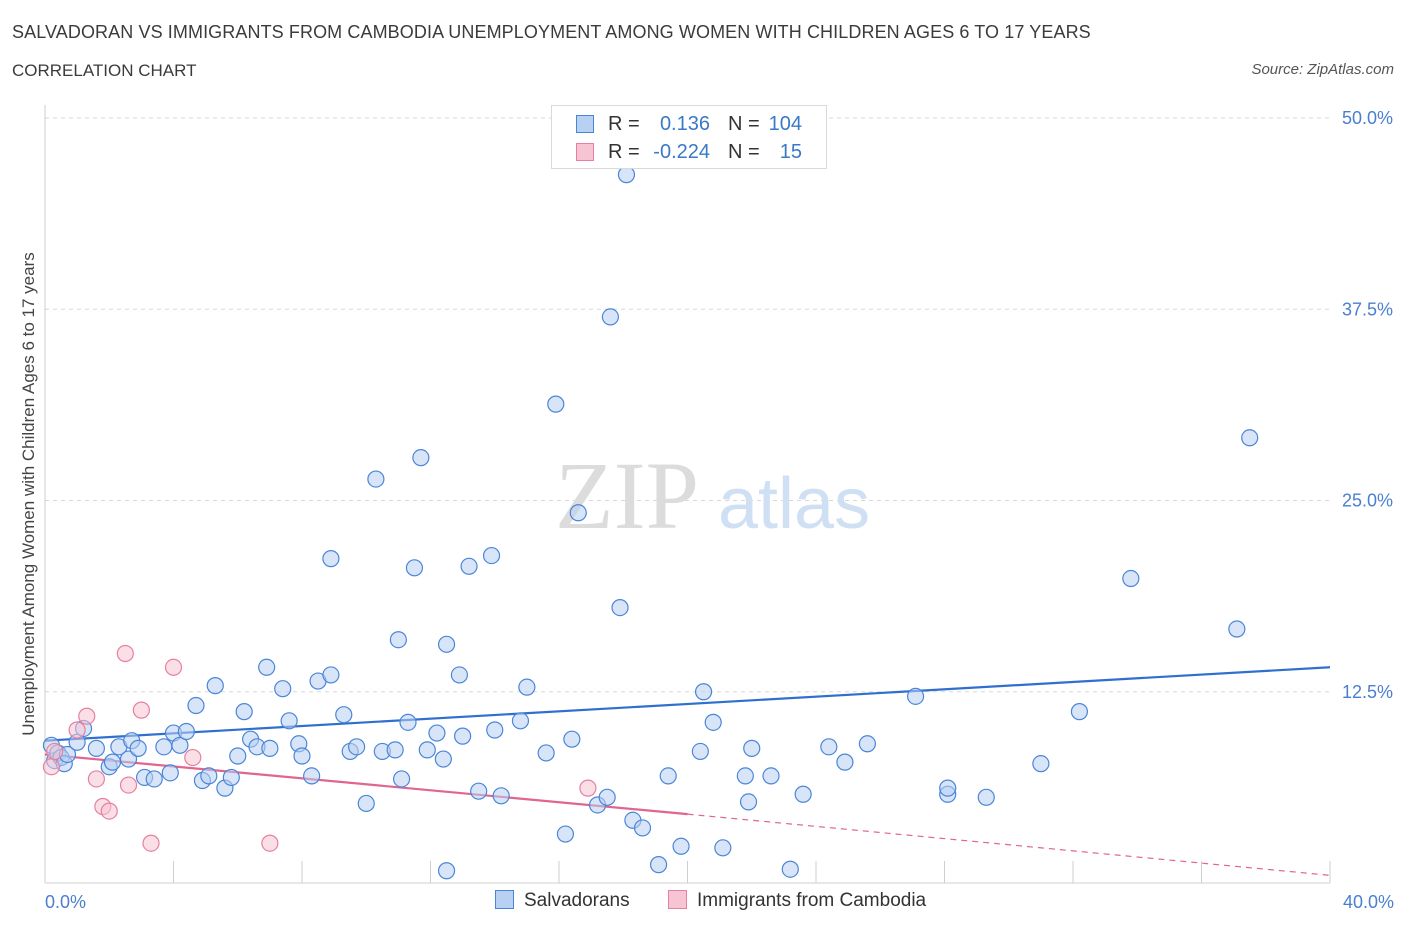 This screenshot has width=1406, height=930. I want to click on source-label: Source: ZipAtlas.com, so click(1322, 69).